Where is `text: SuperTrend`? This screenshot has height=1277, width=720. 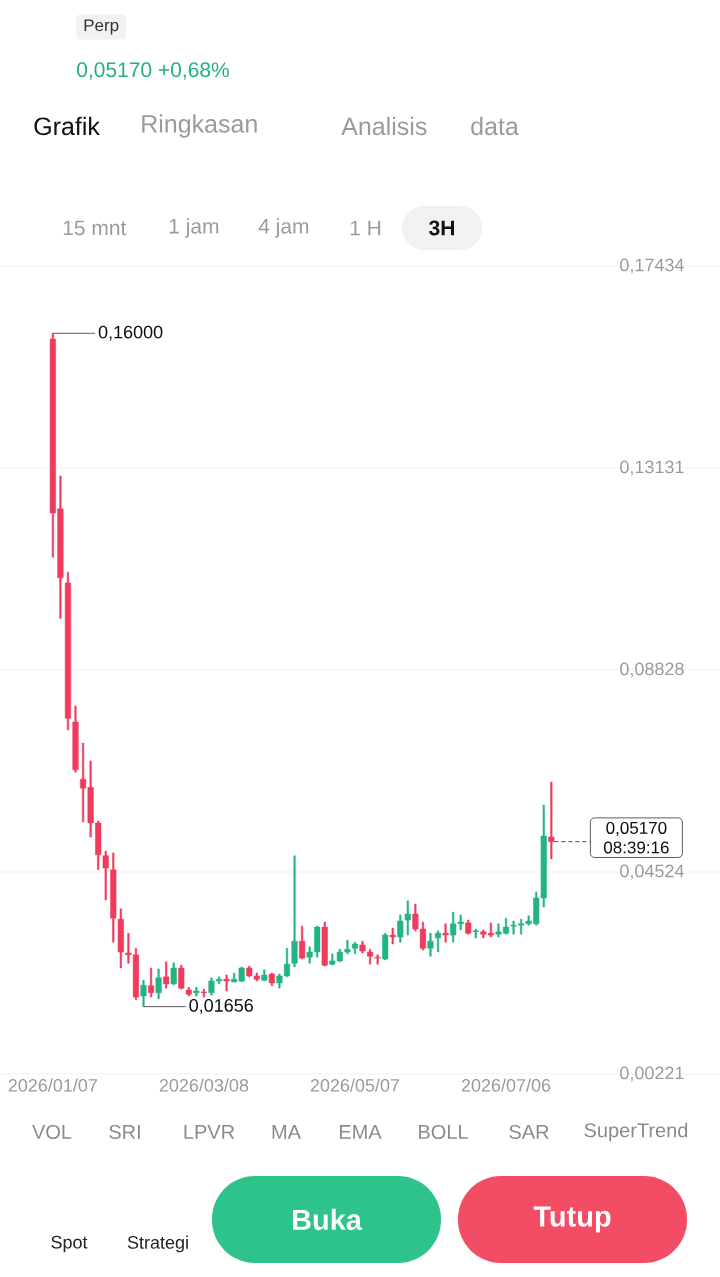 text: SuperTrend is located at coordinates (636, 1132).